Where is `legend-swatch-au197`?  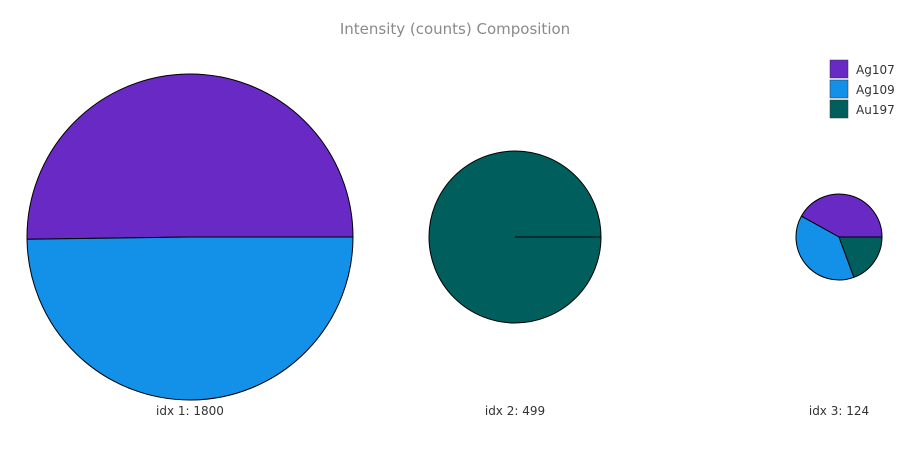
legend-swatch-au197 is located at coordinates (839, 109).